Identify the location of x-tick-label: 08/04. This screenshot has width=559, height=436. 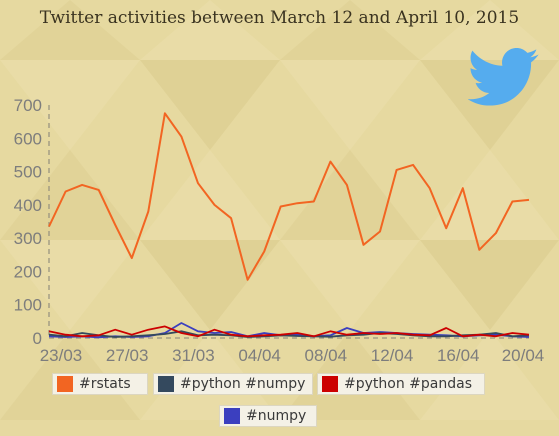
(326, 355).